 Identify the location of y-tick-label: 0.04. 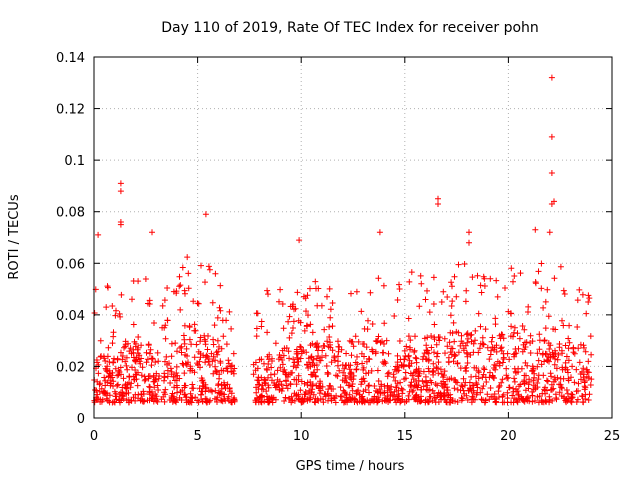
(70, 316).